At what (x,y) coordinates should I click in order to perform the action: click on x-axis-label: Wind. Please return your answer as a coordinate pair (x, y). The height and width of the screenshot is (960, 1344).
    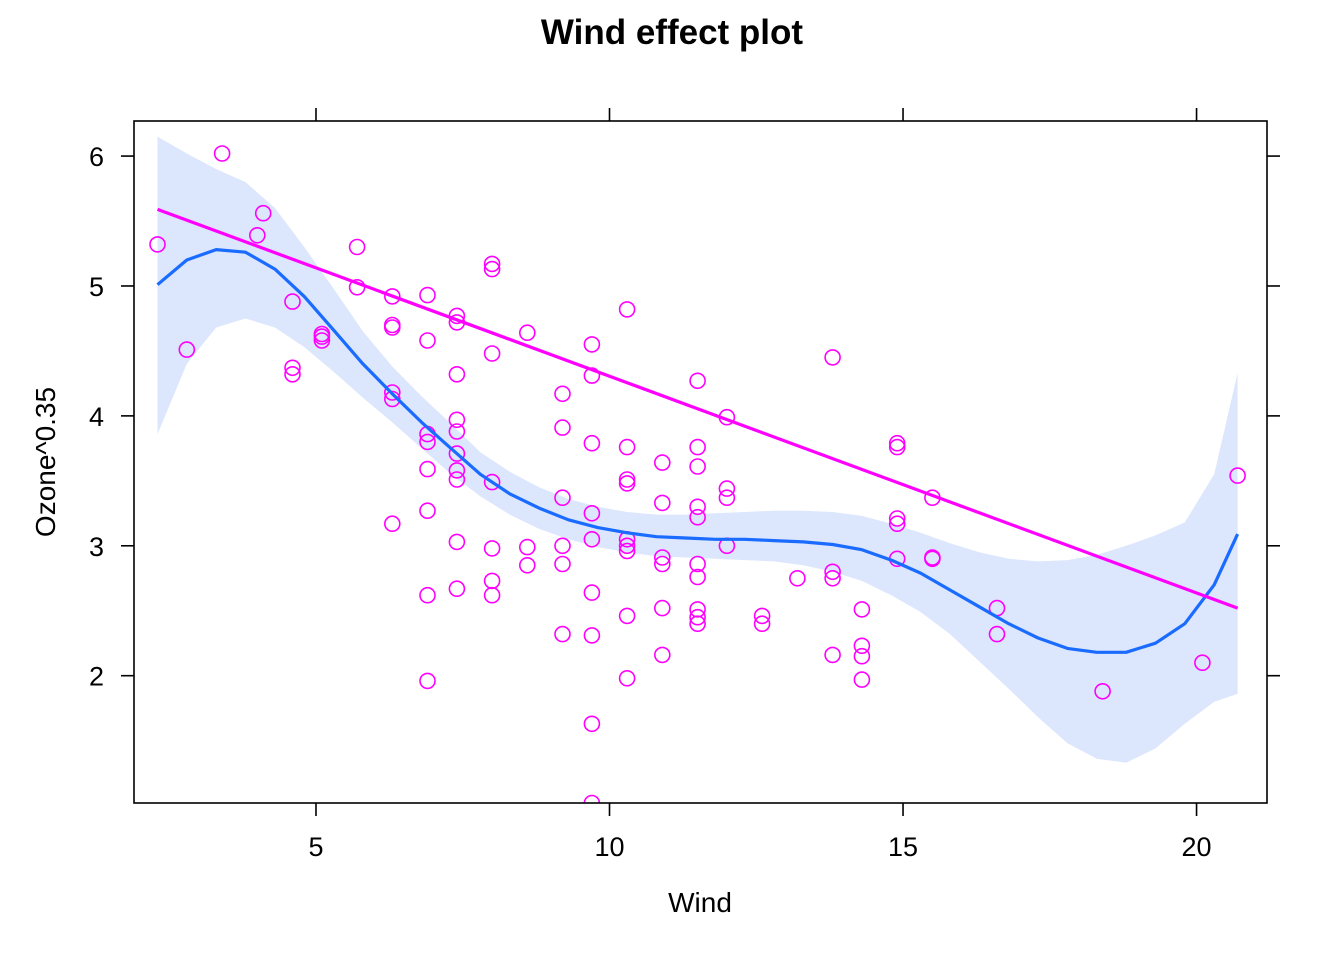
    Looking at the image, I should click on (700, 902).